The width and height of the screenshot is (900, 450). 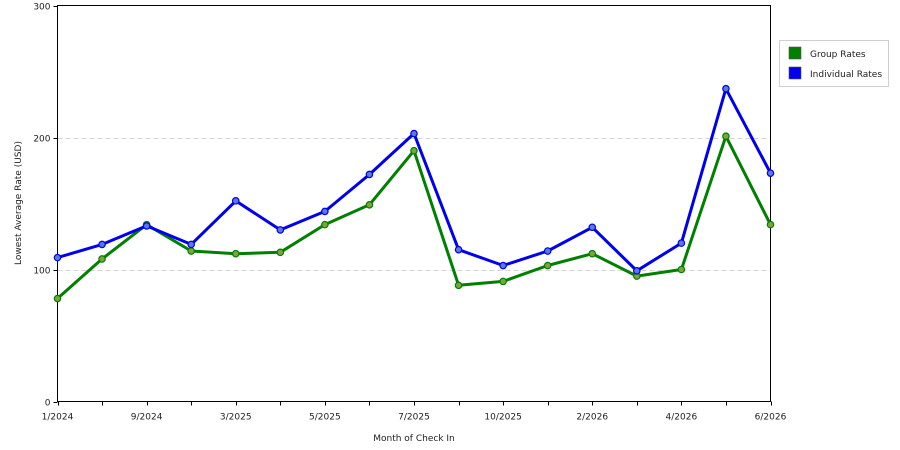 I want to click on x-tick-label: 4/2026, so click(x=682, y=418).